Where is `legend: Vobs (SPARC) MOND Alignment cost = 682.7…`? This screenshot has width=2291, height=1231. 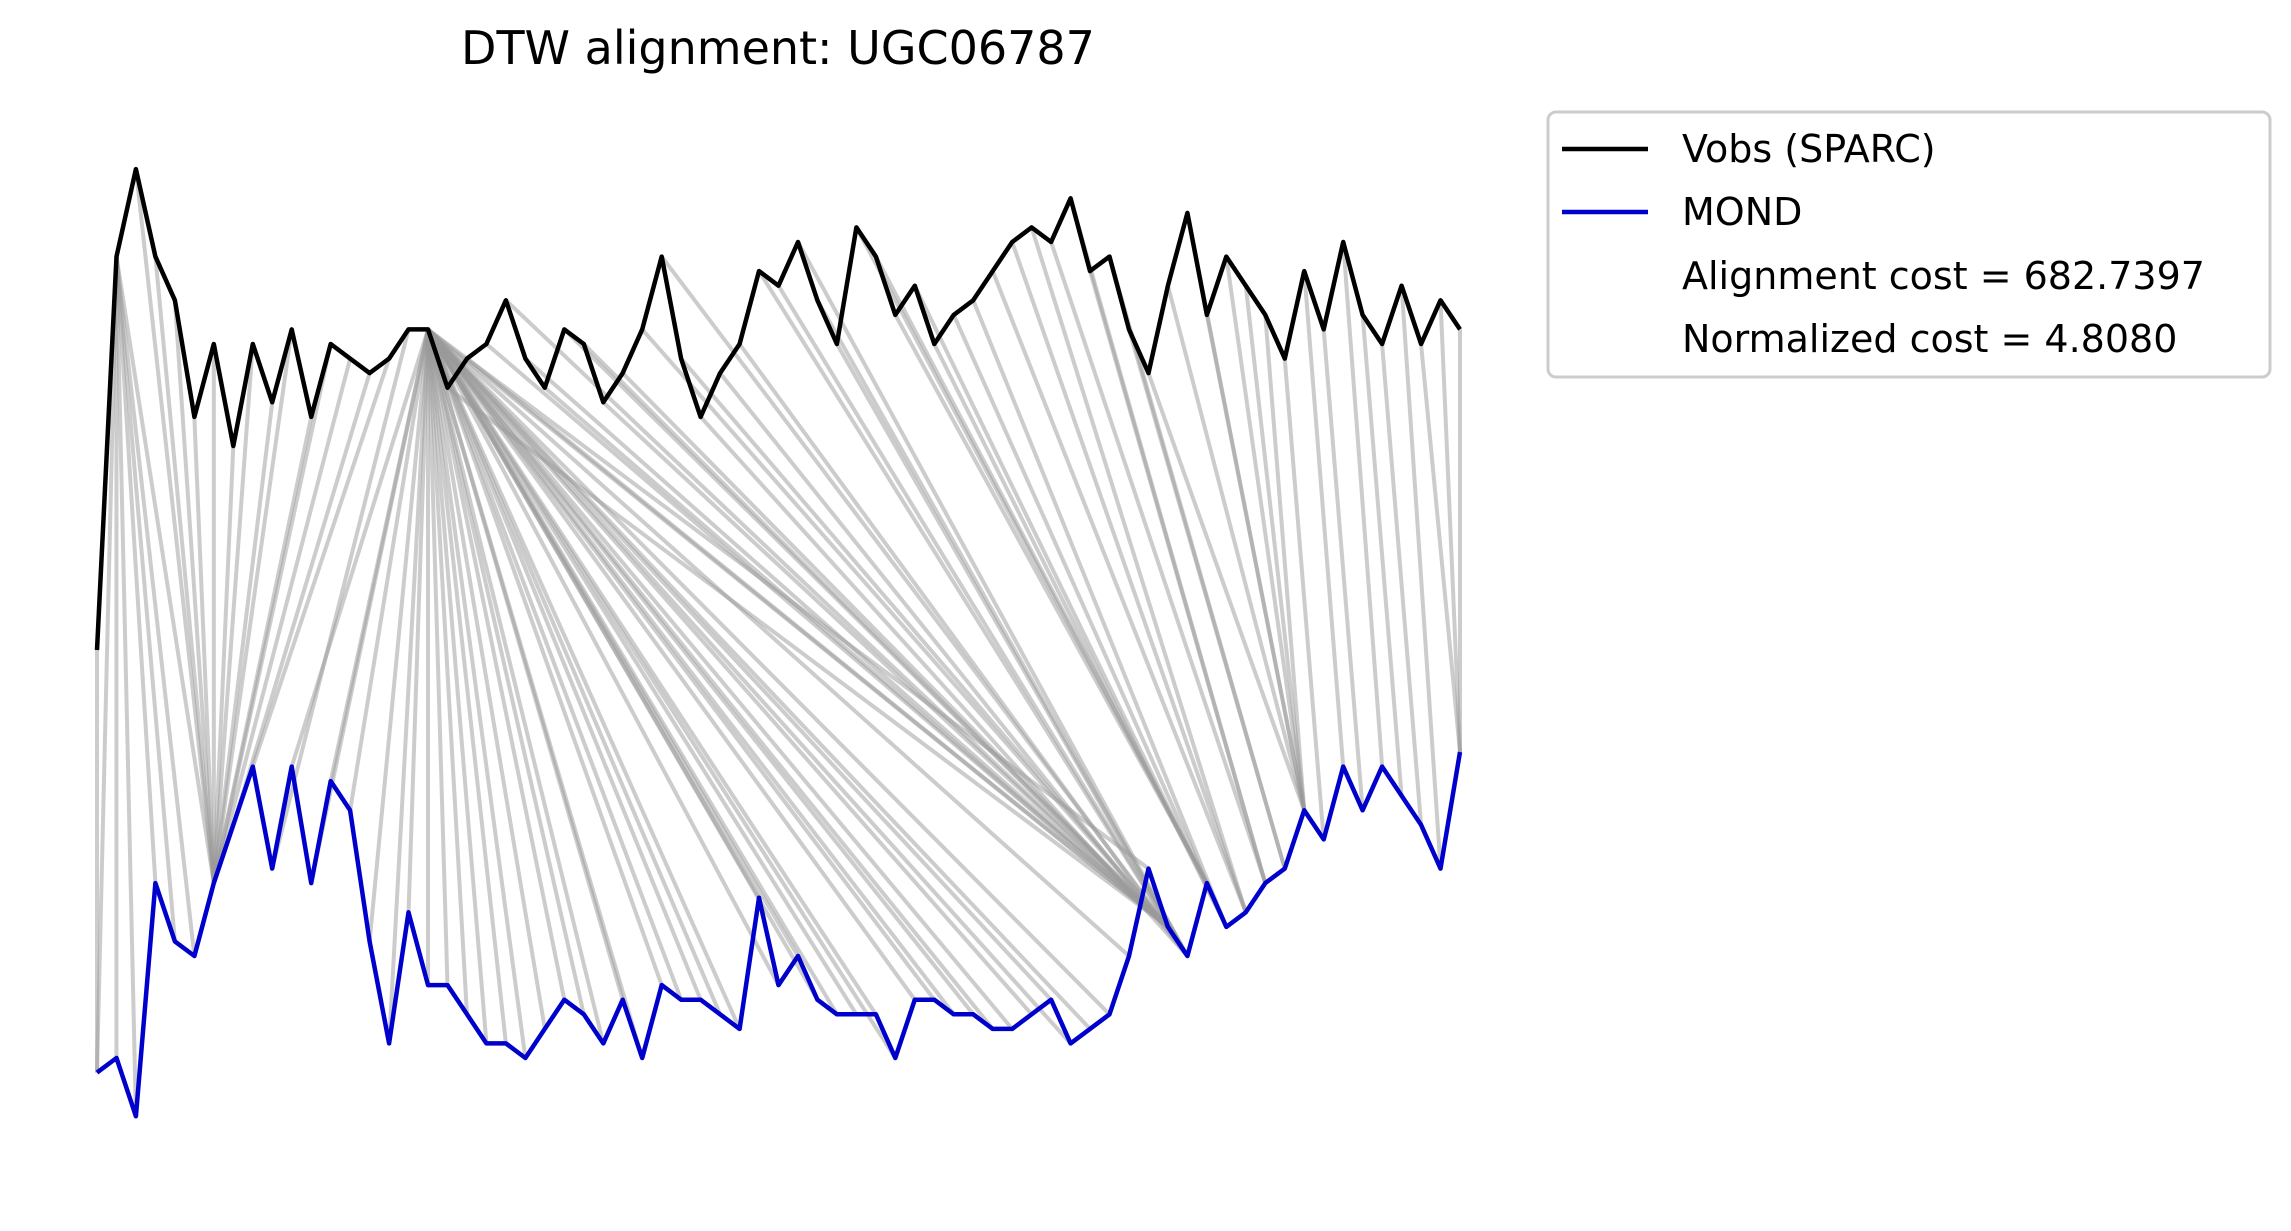
legend: Vobs (SPARC) MOND Alignment cost = 682.7… is located at coordinates (1909, 244).